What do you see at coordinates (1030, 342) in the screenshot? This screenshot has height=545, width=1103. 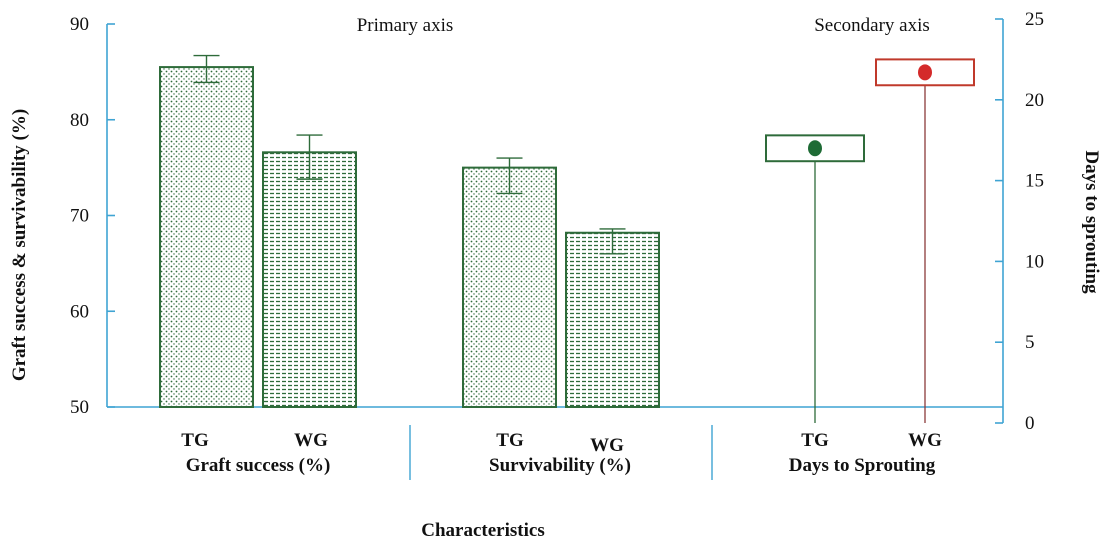 I see `y-tick-label-right: 5` at bounding box center [1030, 342].